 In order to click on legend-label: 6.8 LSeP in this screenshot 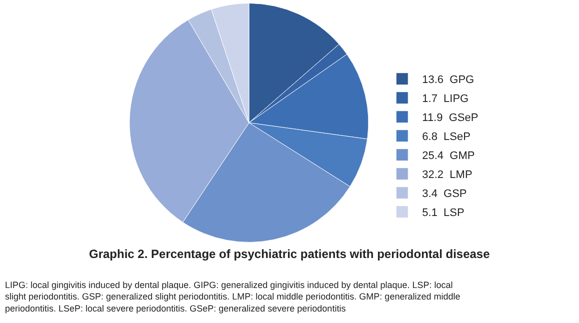, I will do `click(446, 137)`.